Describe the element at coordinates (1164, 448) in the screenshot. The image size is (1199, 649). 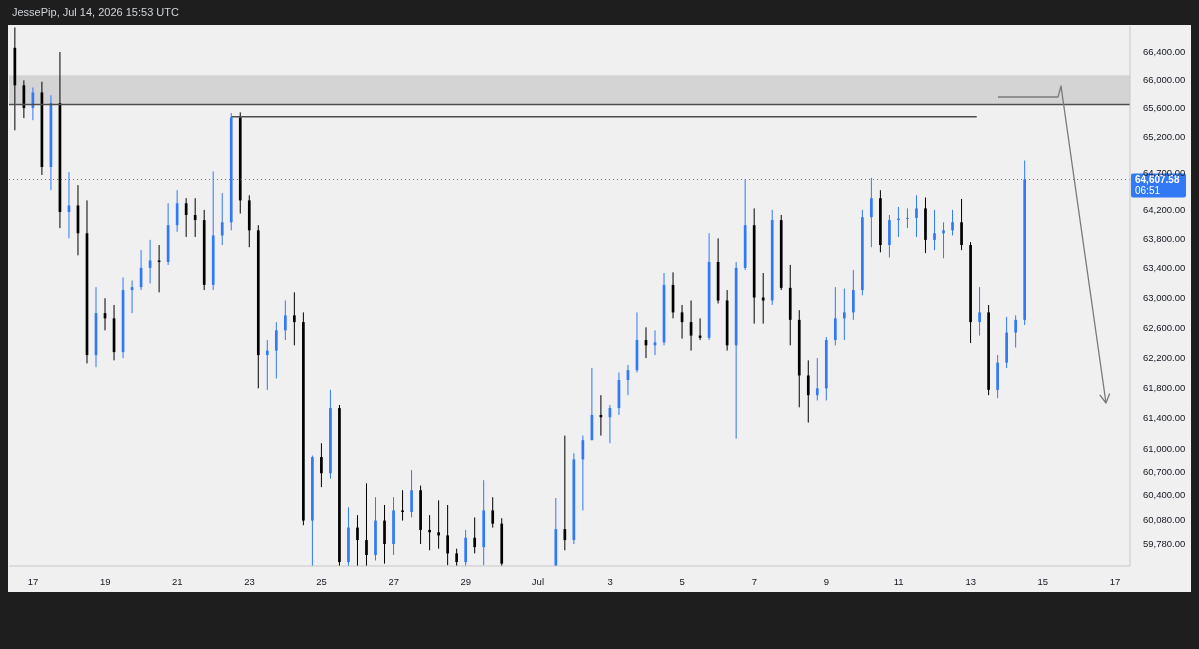
I see `y-tick-label: 61,000.00` at that location.